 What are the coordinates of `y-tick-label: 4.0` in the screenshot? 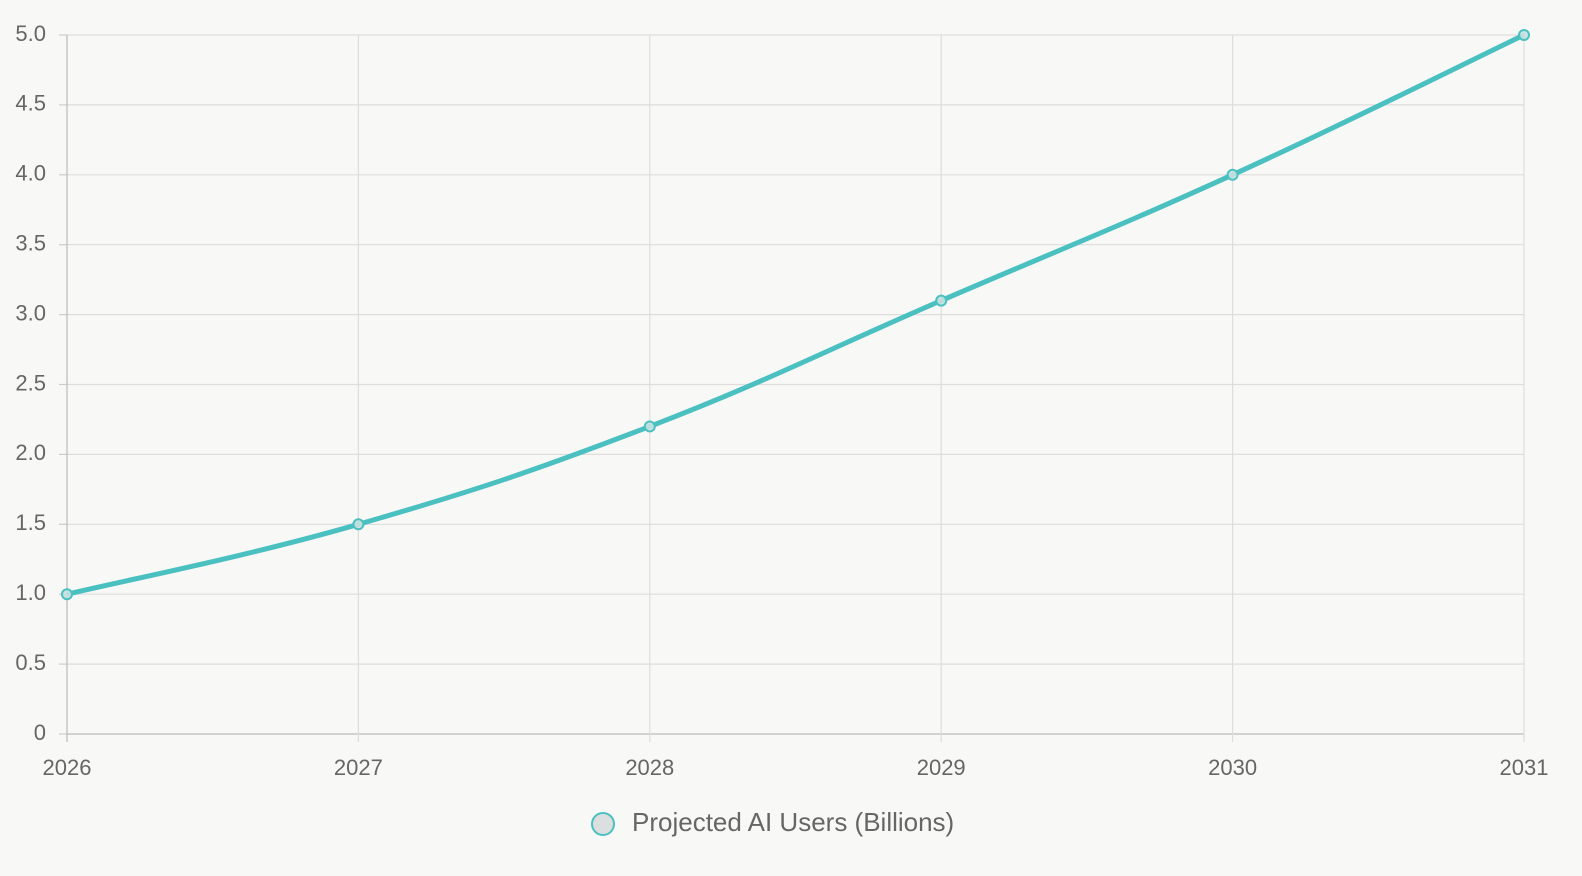 It's located at (30, 173).